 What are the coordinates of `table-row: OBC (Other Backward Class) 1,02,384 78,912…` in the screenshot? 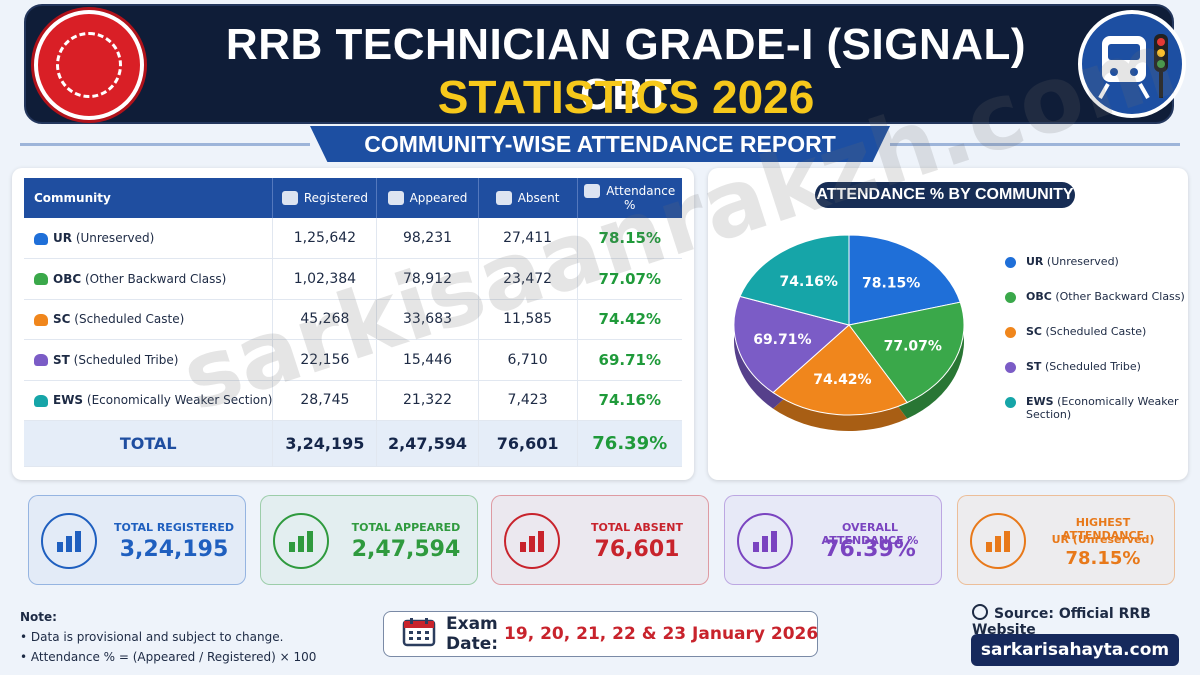 It's located at (353, 279).